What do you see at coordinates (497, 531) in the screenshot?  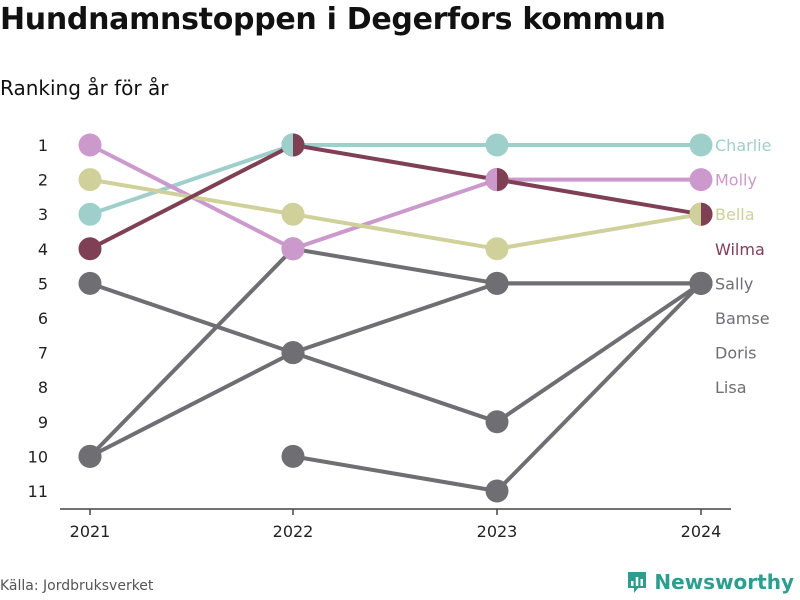 I see `x-tick-label: 2023` at bounding box center [497, 531].